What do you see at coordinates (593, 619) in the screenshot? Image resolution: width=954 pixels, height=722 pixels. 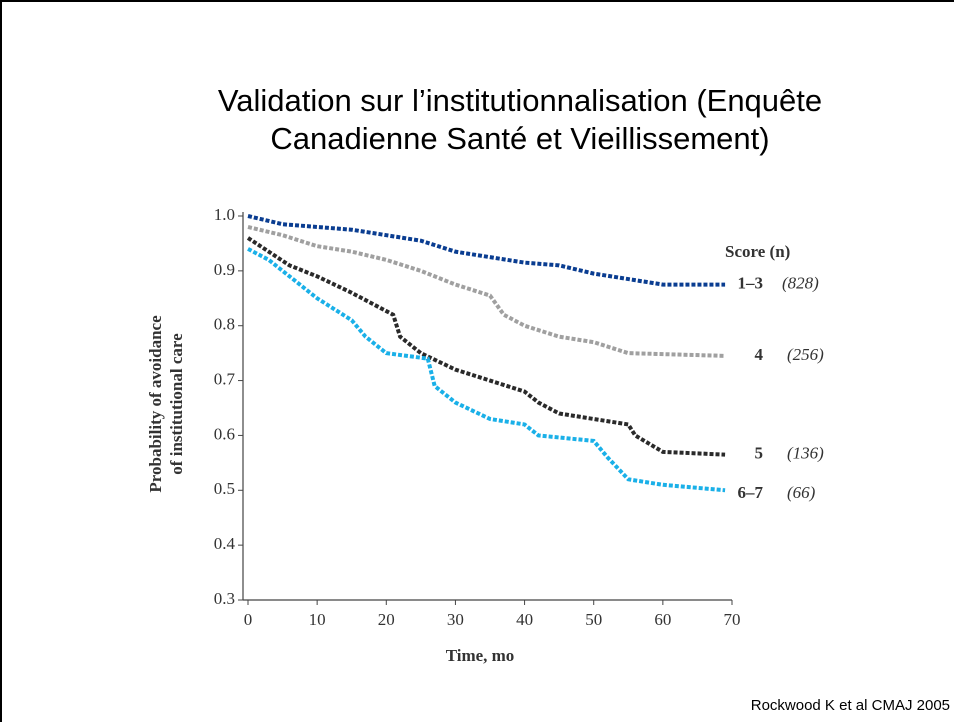 I see `x-tick-label: 50` at bounding box center [593, 619].